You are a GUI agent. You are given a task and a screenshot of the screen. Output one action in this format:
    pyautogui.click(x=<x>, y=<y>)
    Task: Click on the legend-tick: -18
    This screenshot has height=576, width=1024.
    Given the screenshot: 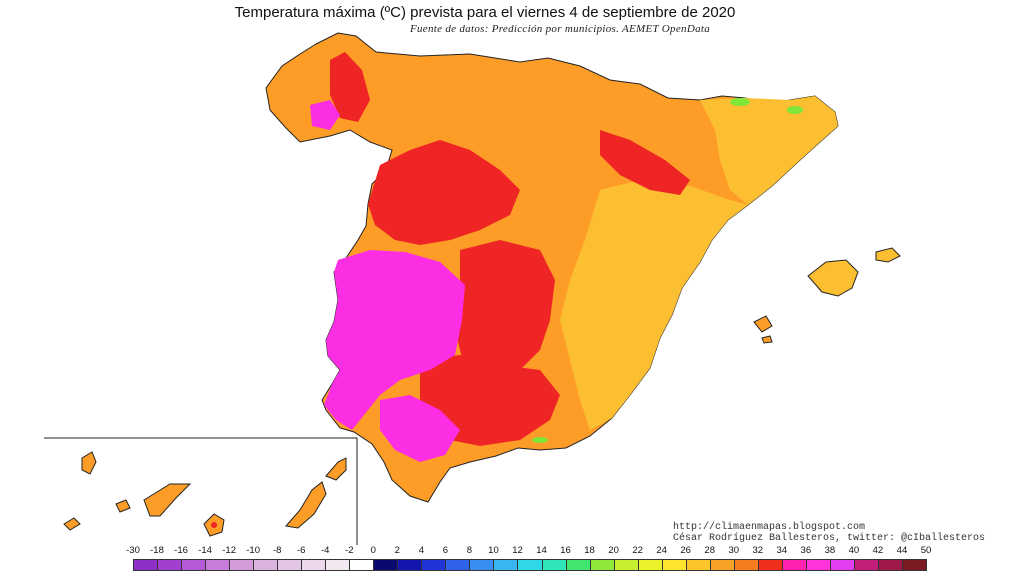 What is the action you would take?
    pyautogui.click(x=157, y=550)
    